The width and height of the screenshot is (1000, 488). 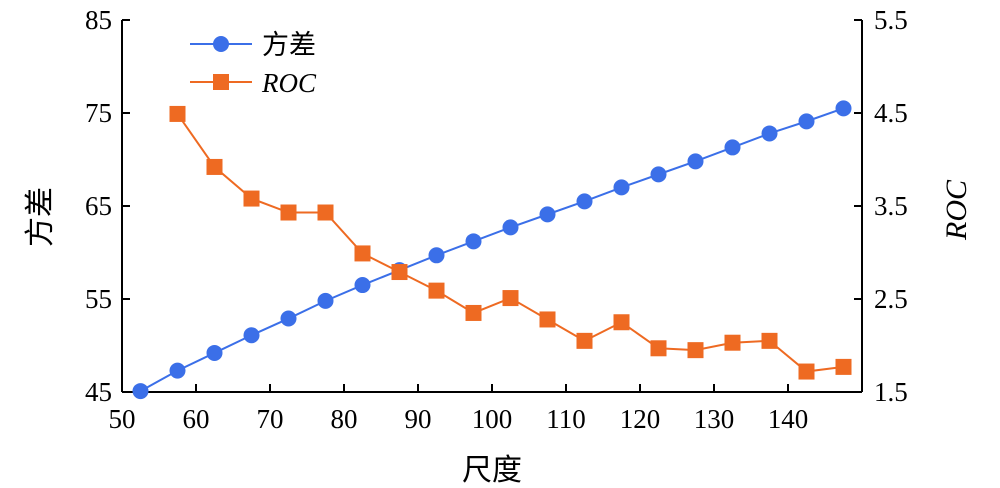 What do you see at coordinates (221, 44) in the screenshot?
I see `legend-variance-marker` at bounding box center [221, 44].